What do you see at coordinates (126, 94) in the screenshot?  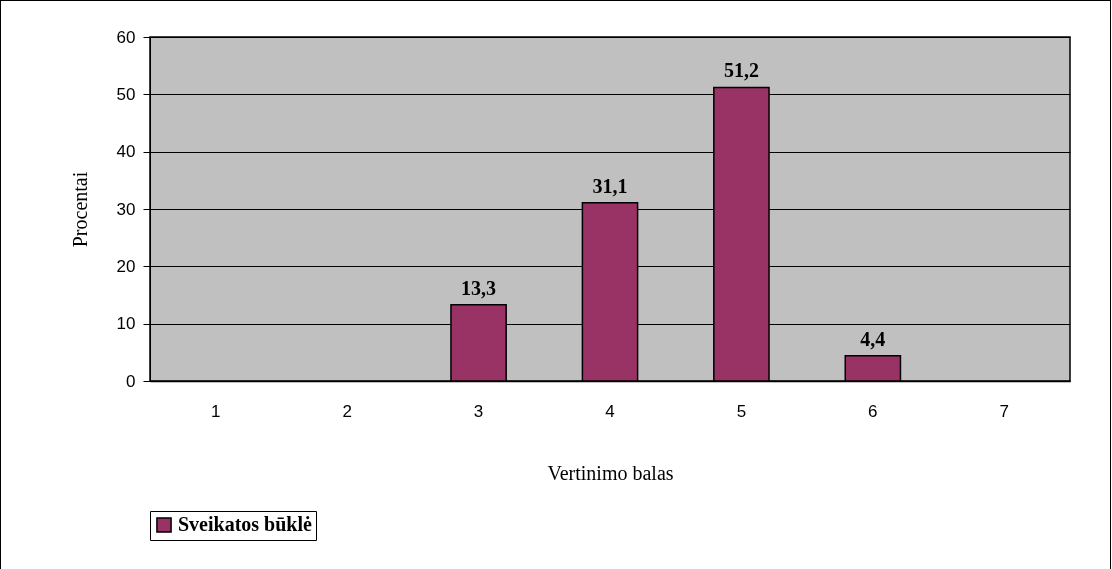 I see `y-tick-label: 50` at bounding box center [126, 94].